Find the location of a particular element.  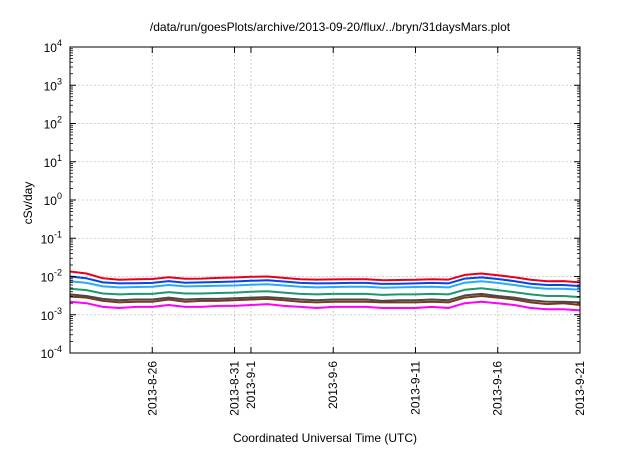

x-axis-label: Coordinated Universal Time (UTC) is located at coordinates (325, 438).